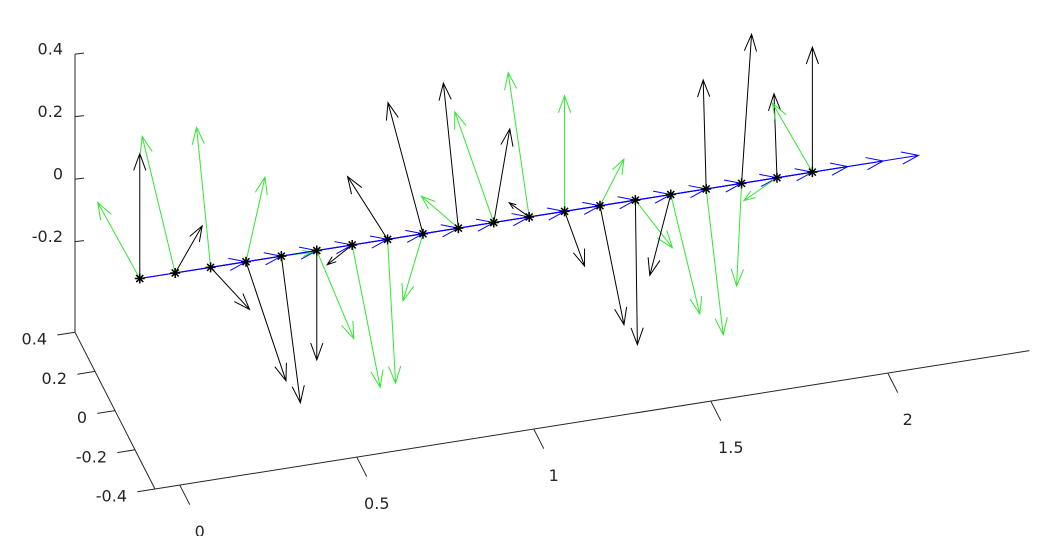 This screenshot has height=536, width=1043. What do you see at coordinates (554, 475) in the screenshot?
I see `x-tick-label: 1` at bounding box center [554, 475].